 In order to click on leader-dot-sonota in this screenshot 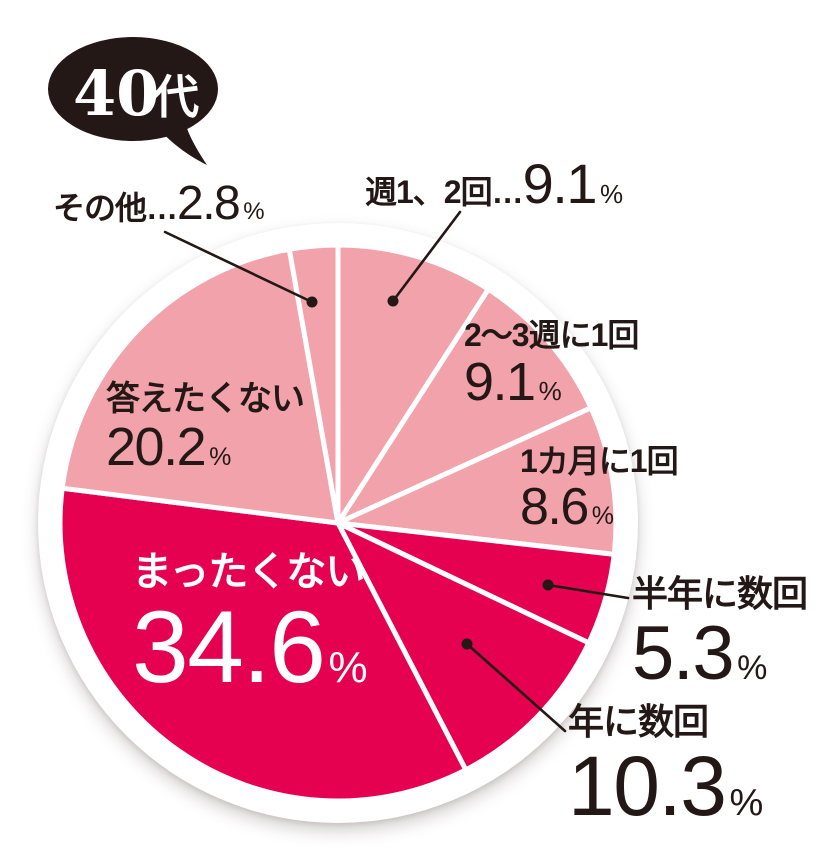, I will do `click(312, 302)`.